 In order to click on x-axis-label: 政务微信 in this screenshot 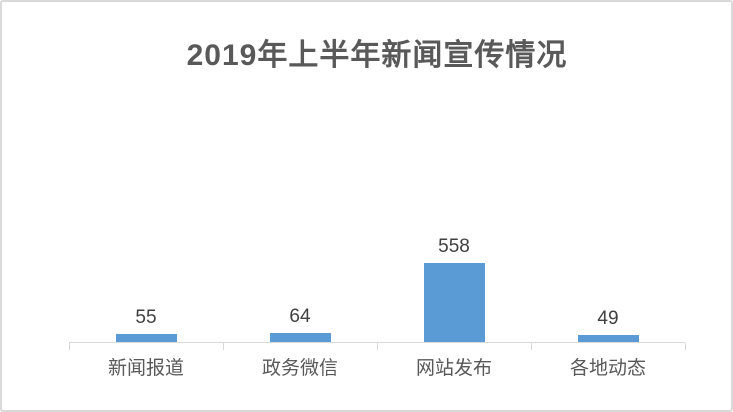, I will do `click(299, 368)`.